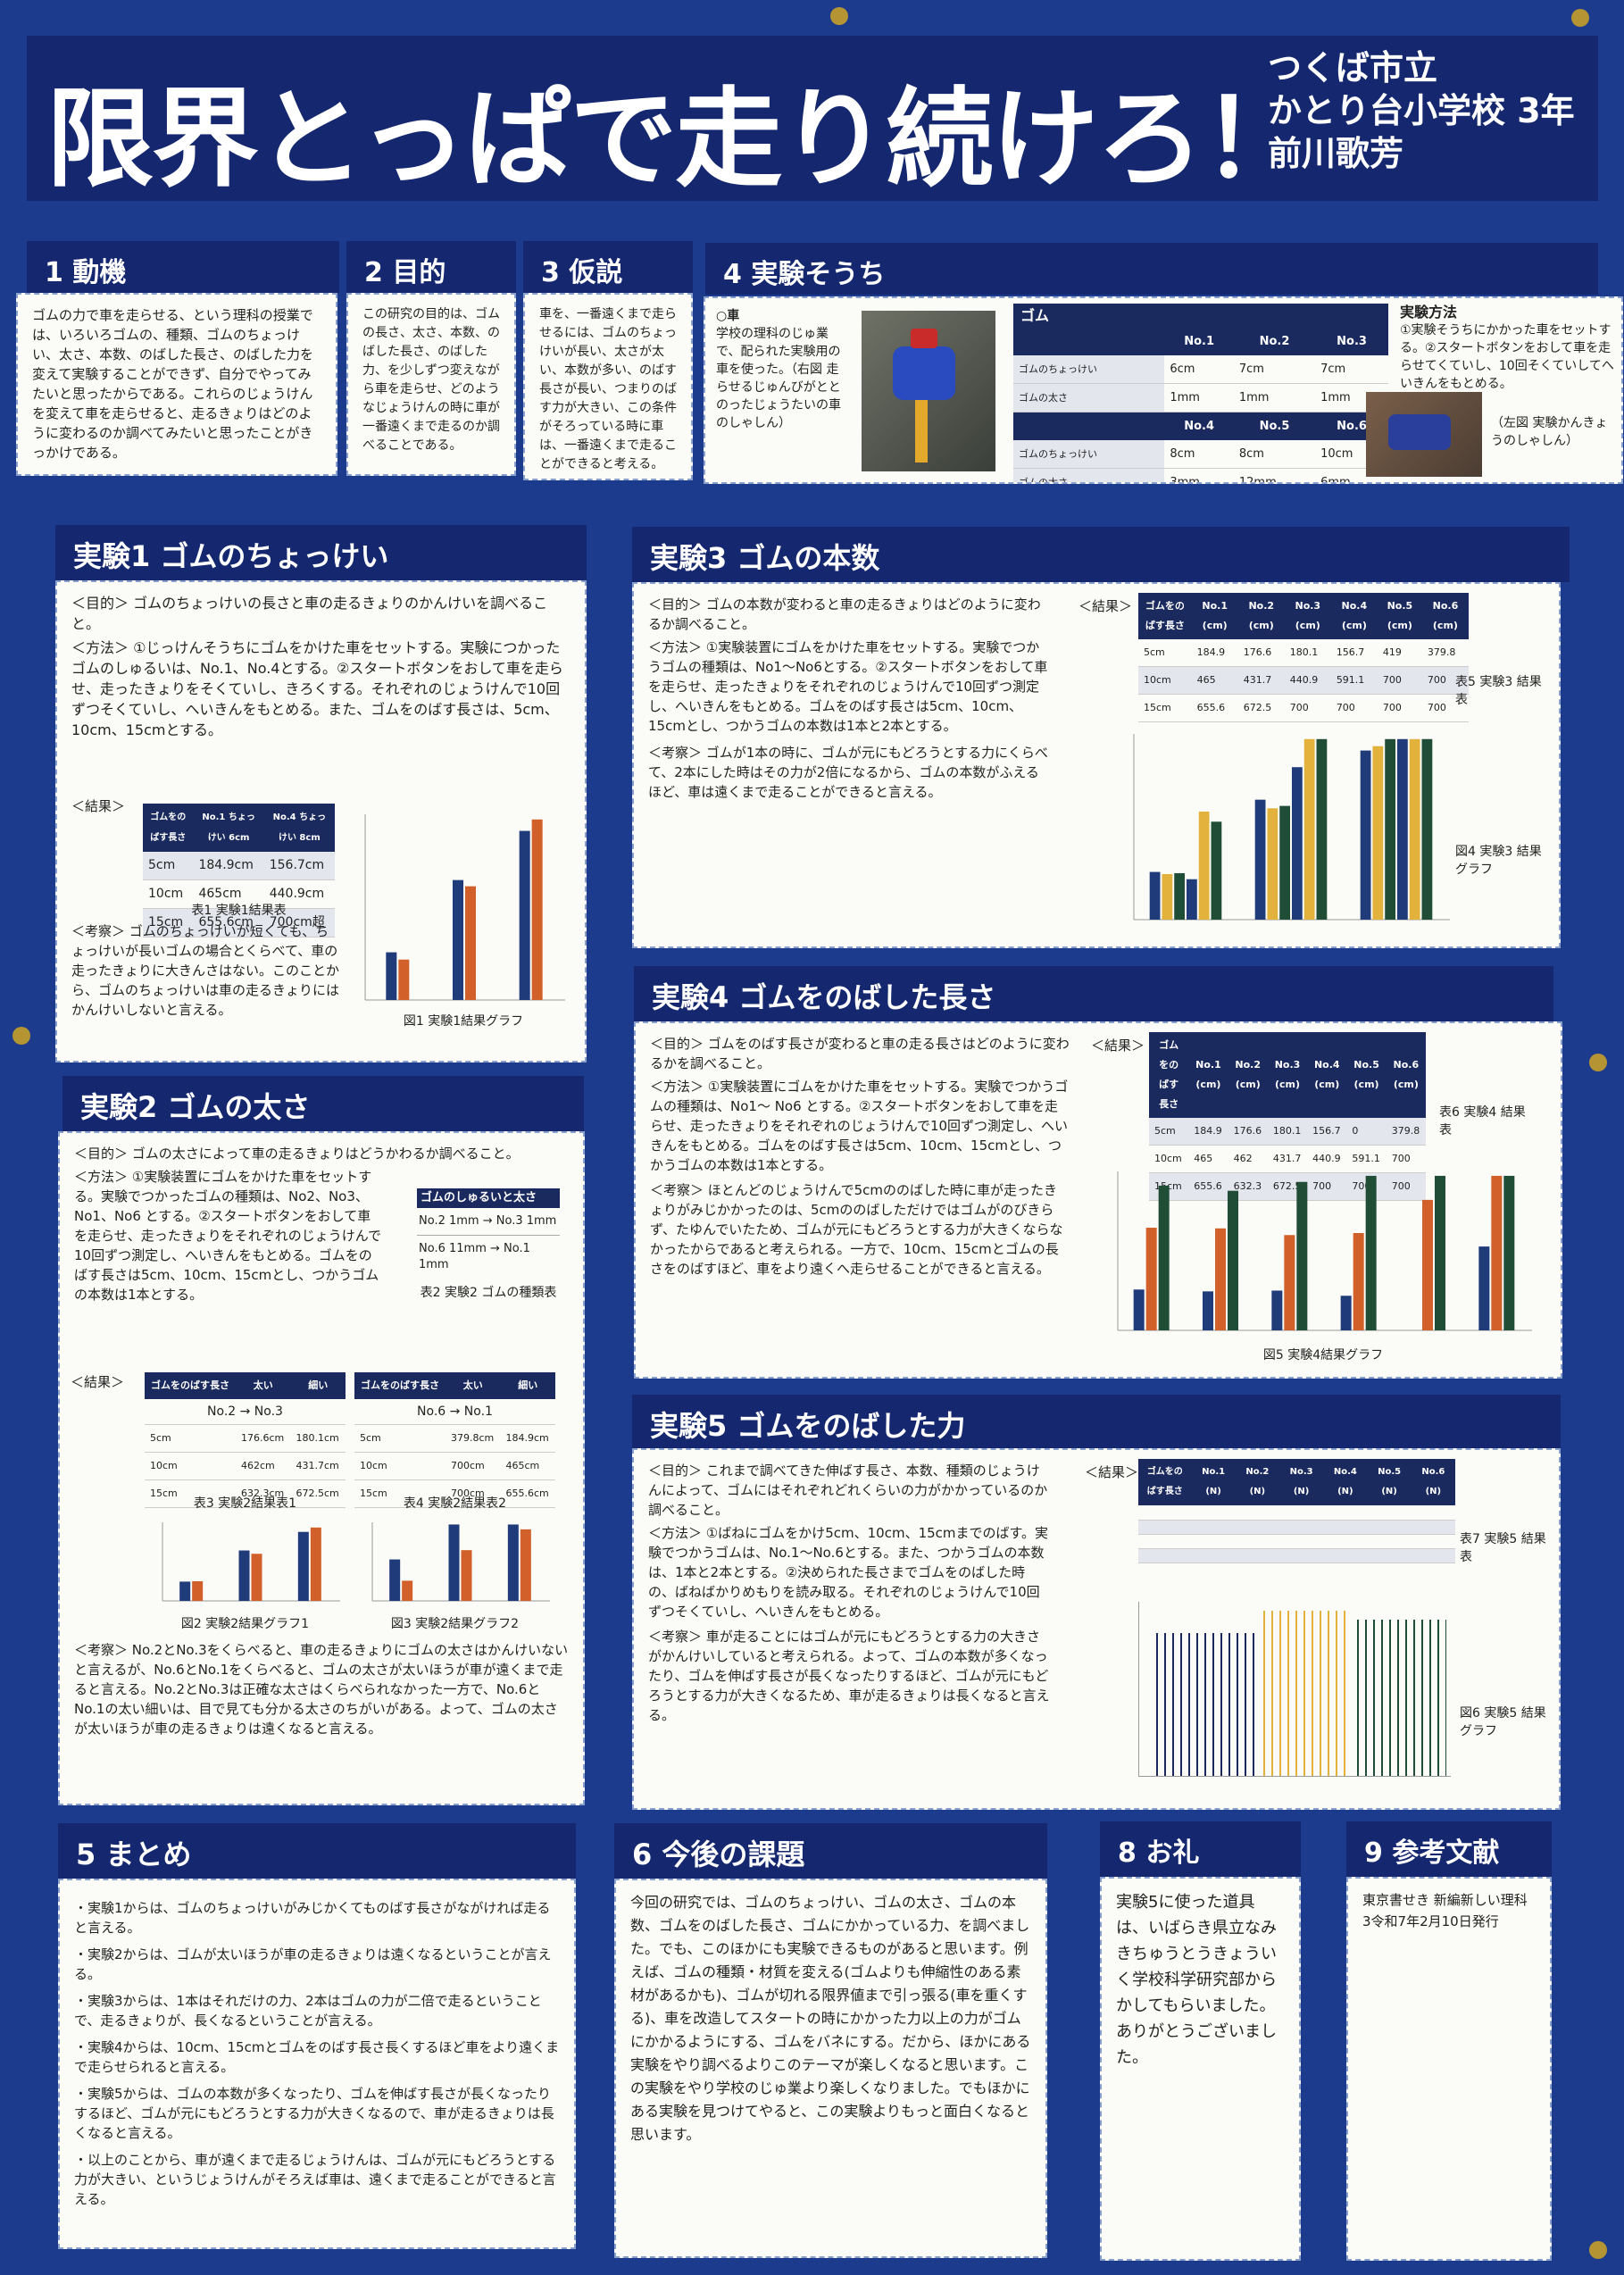 The image size is (1624, 2275). I want to click on exp4-graph-caption: 図5 実験4結果グラフ, so click(1323, 1355).